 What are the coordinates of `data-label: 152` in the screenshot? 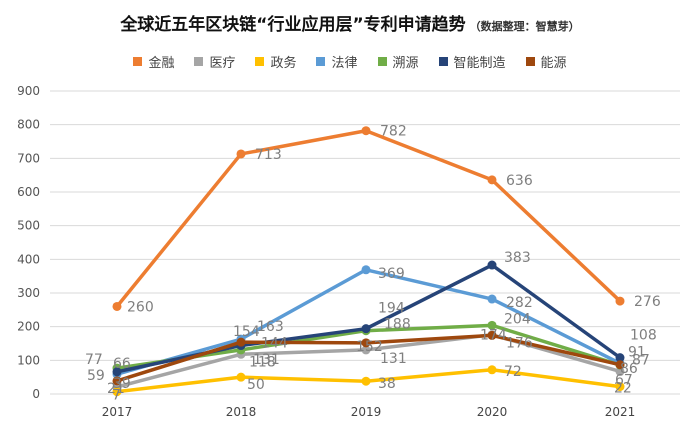 It's located at (369, 347).